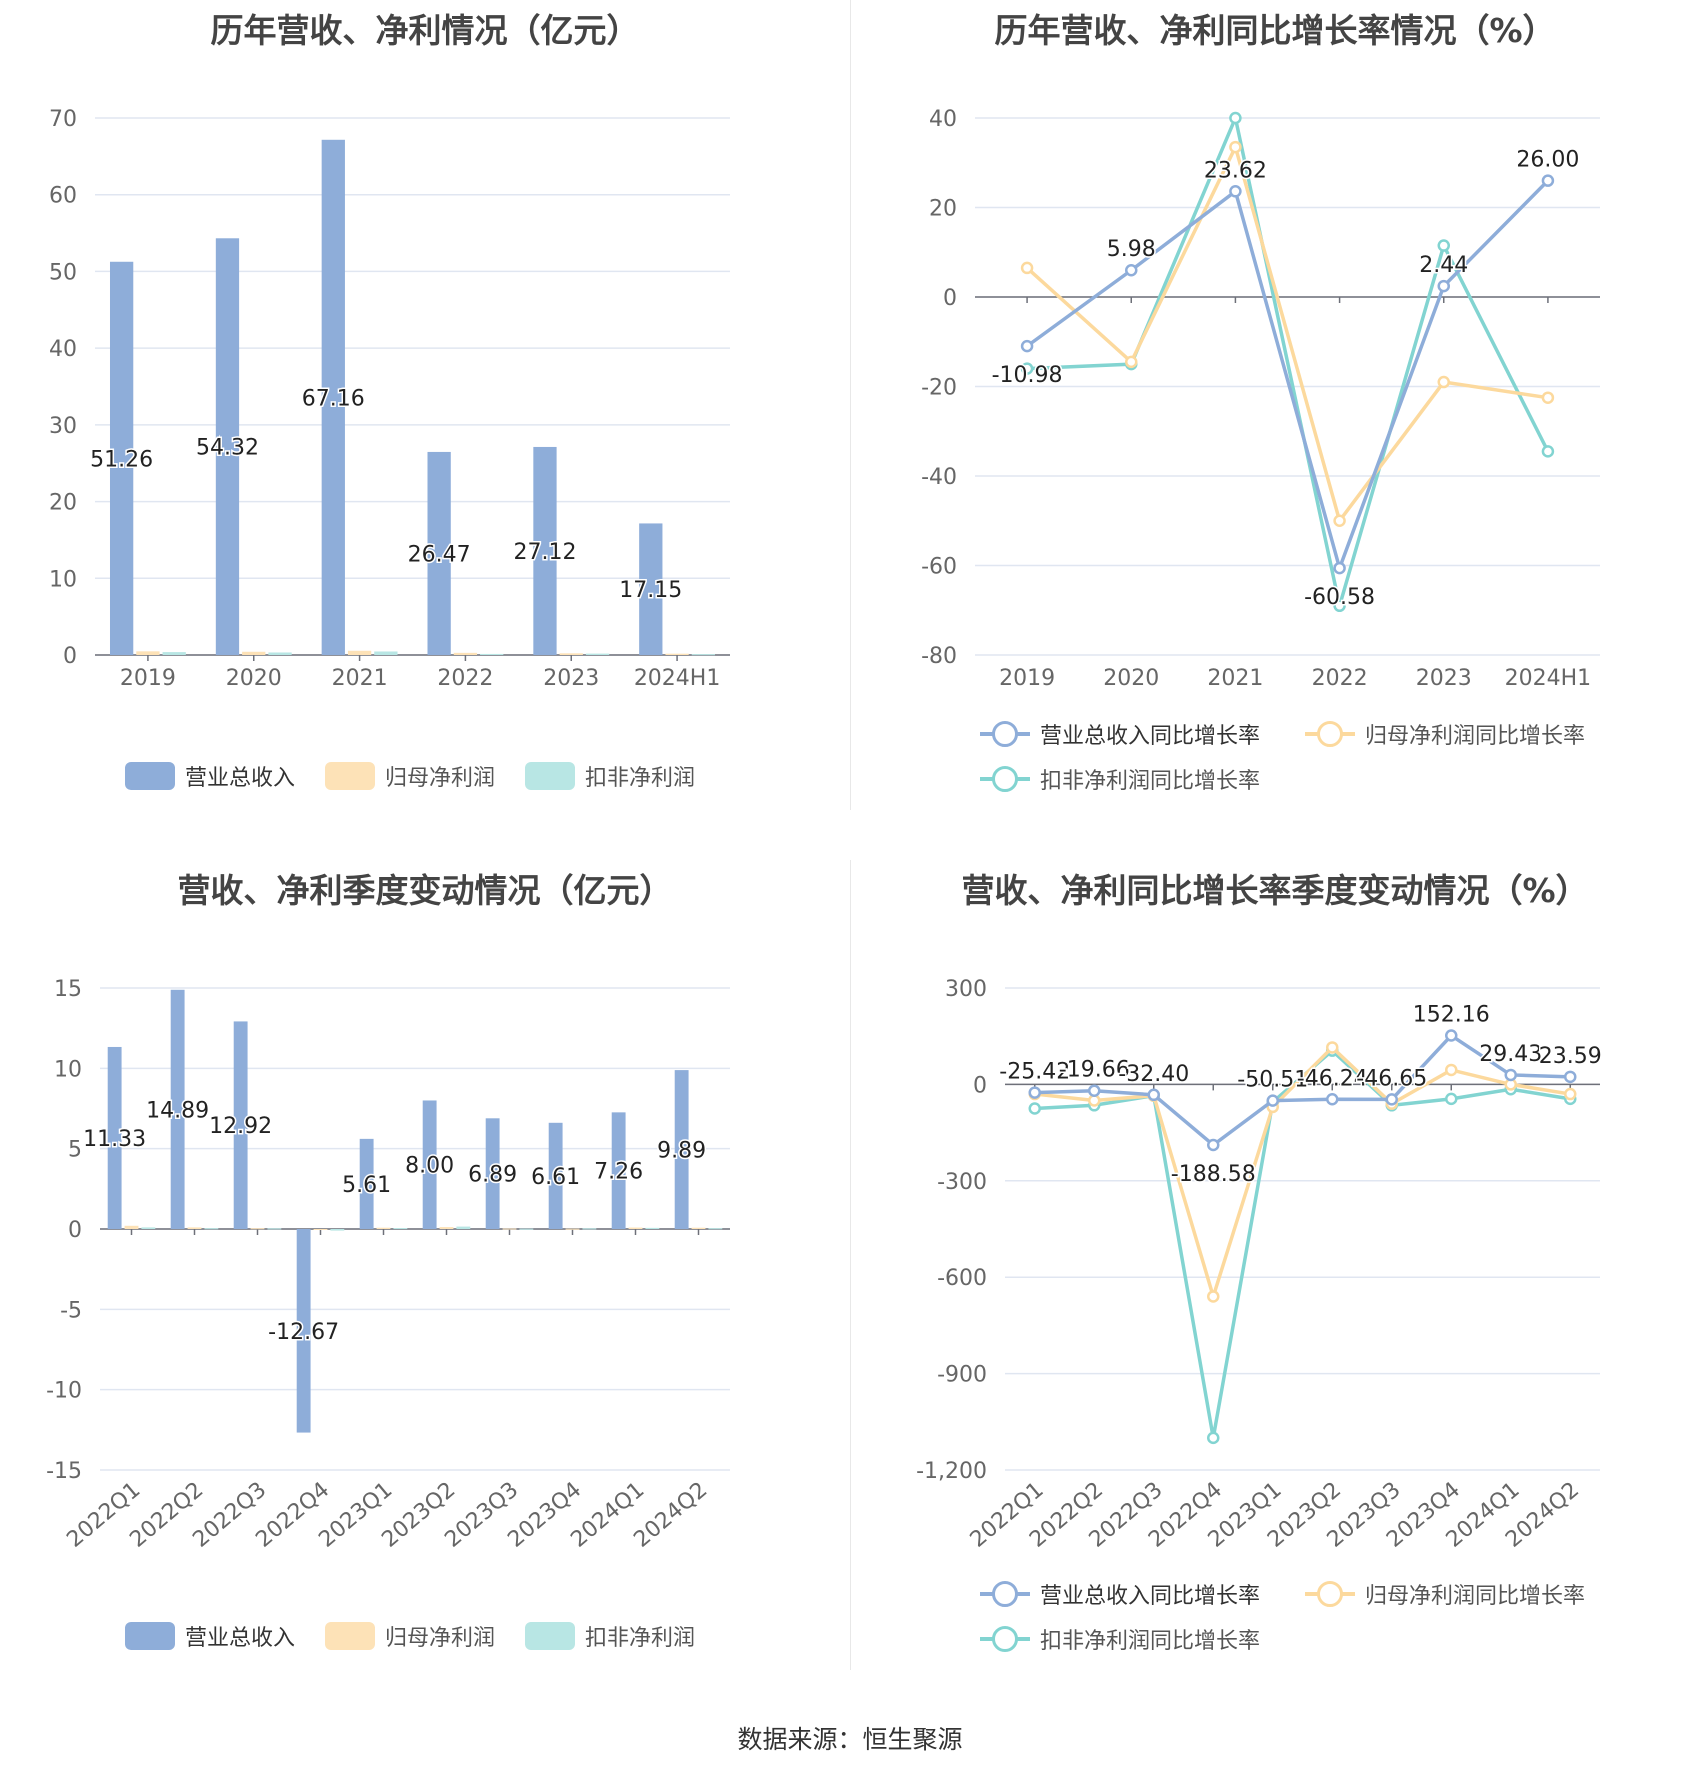  Describe the element at coordinates (75, 1150) in the screenshot. I see `y-tick-label: 5` at that location.